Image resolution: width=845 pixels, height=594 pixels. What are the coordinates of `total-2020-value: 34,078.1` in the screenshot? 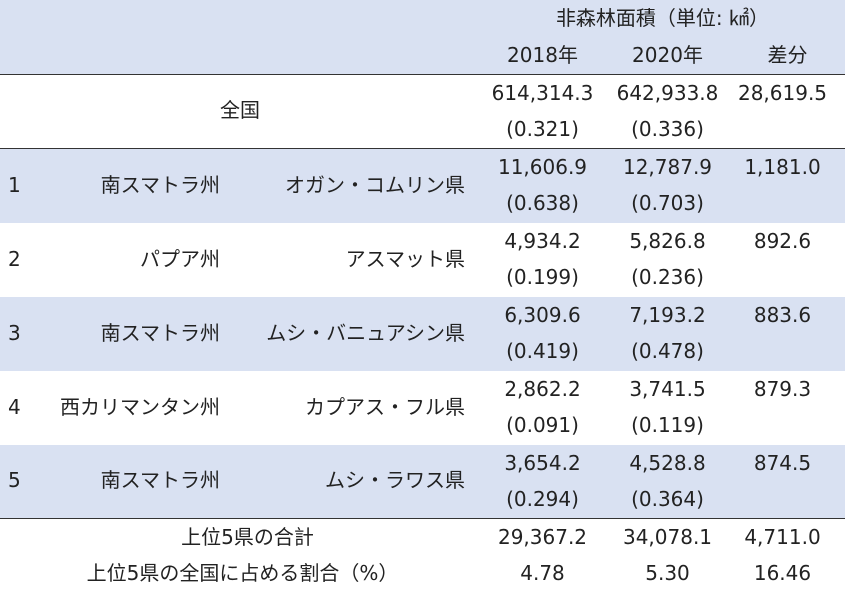 It's located at (667, 537).